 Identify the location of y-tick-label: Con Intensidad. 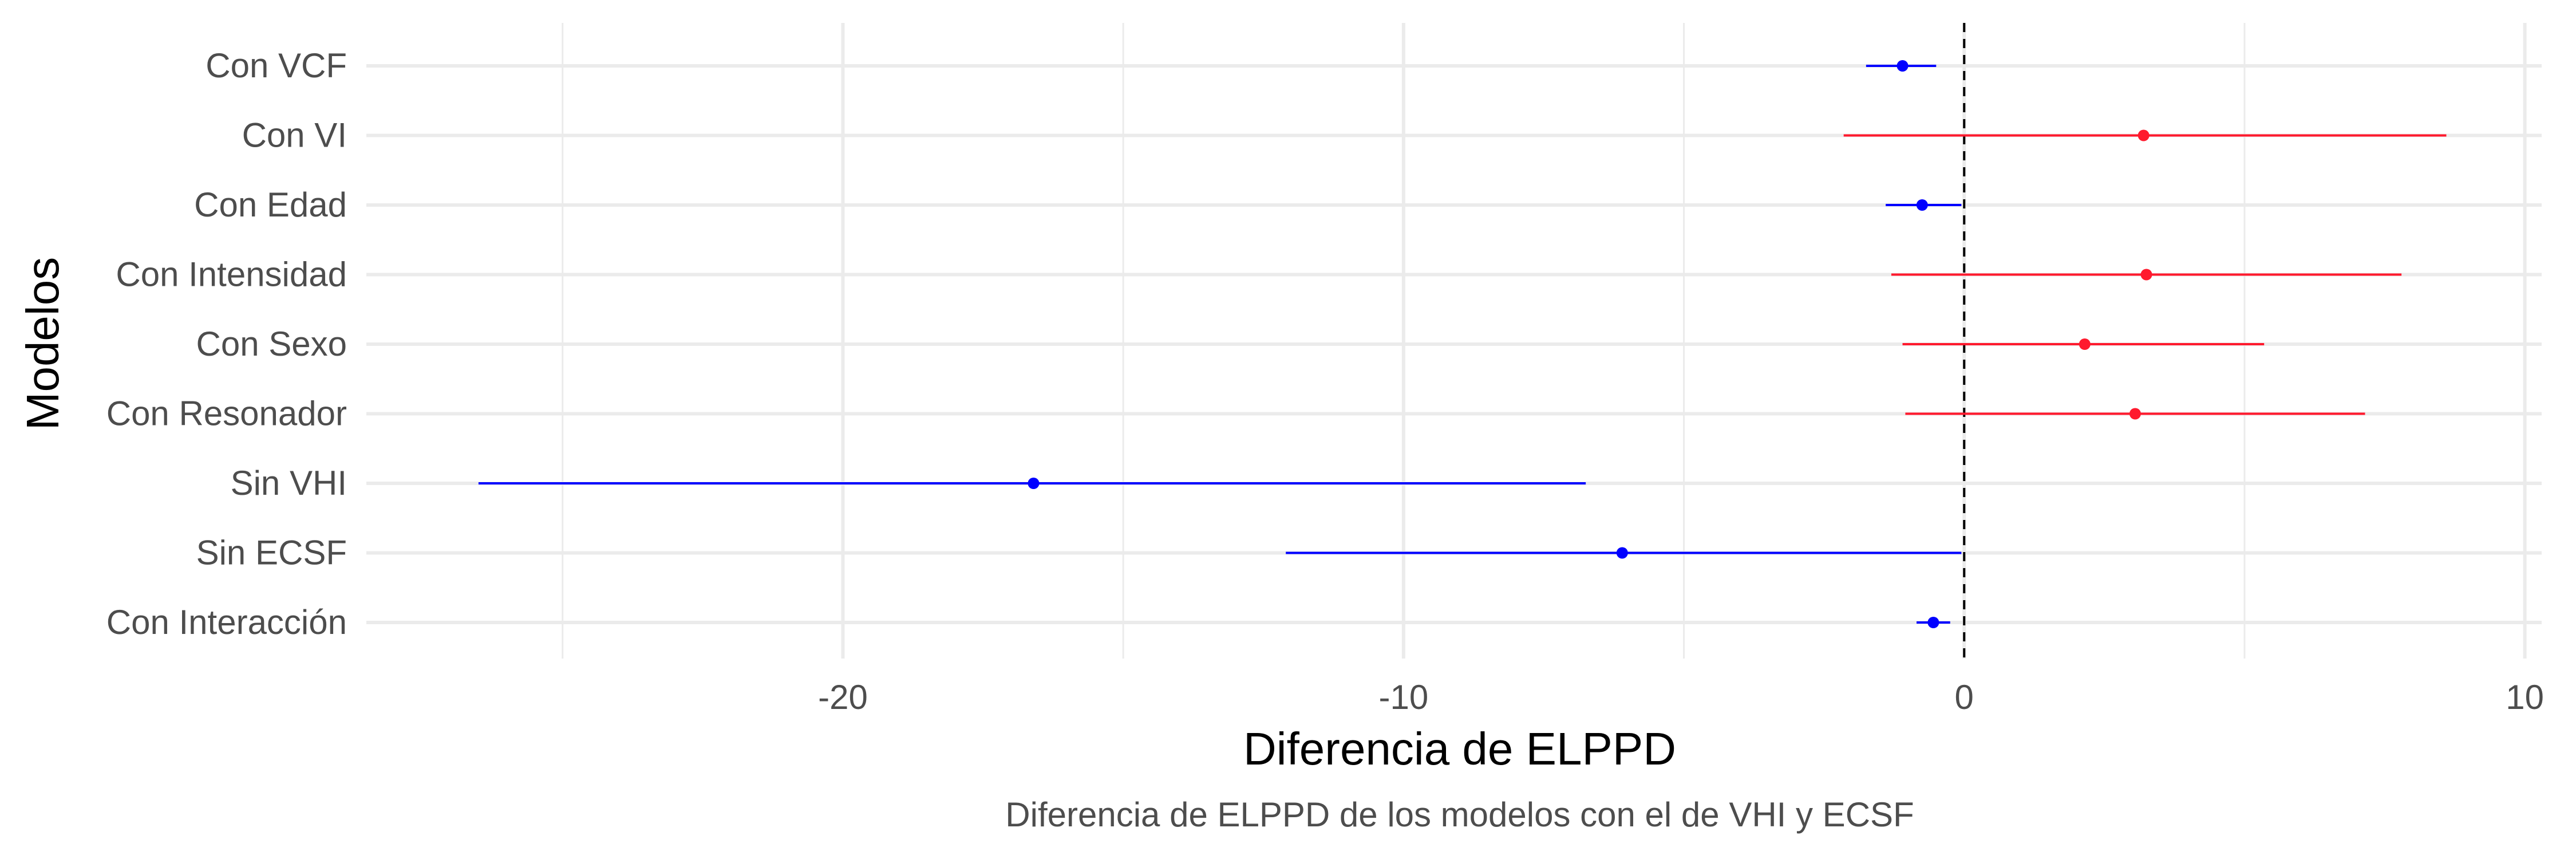
(231, 274).